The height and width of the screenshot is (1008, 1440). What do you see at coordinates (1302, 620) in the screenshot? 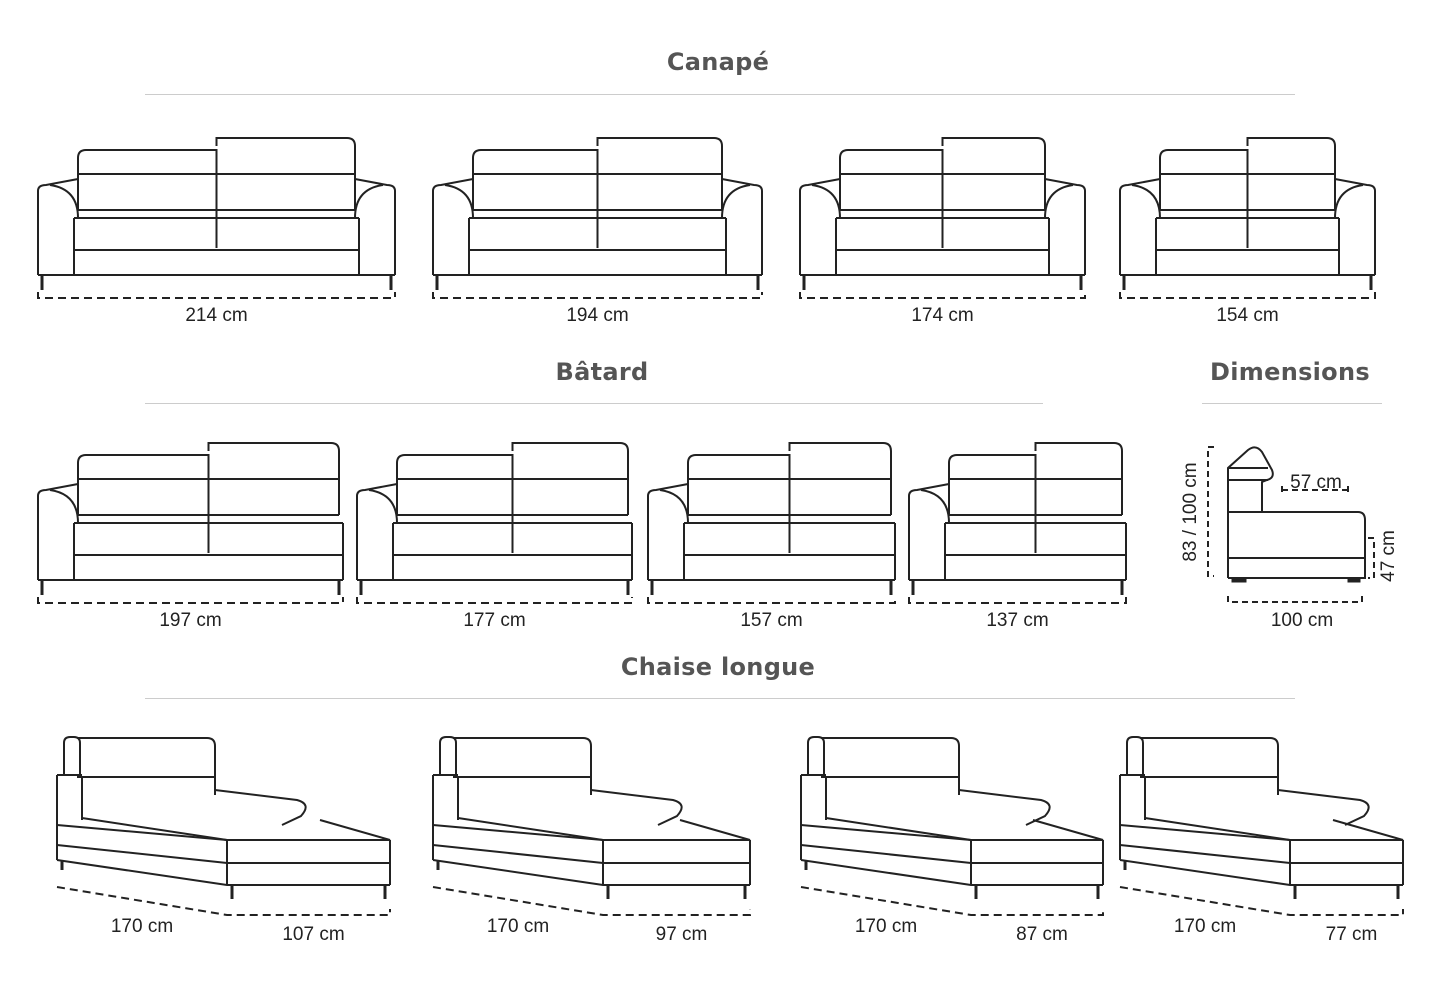
I see `depth-label: 100 cm` at bounding box center [1302, 620].